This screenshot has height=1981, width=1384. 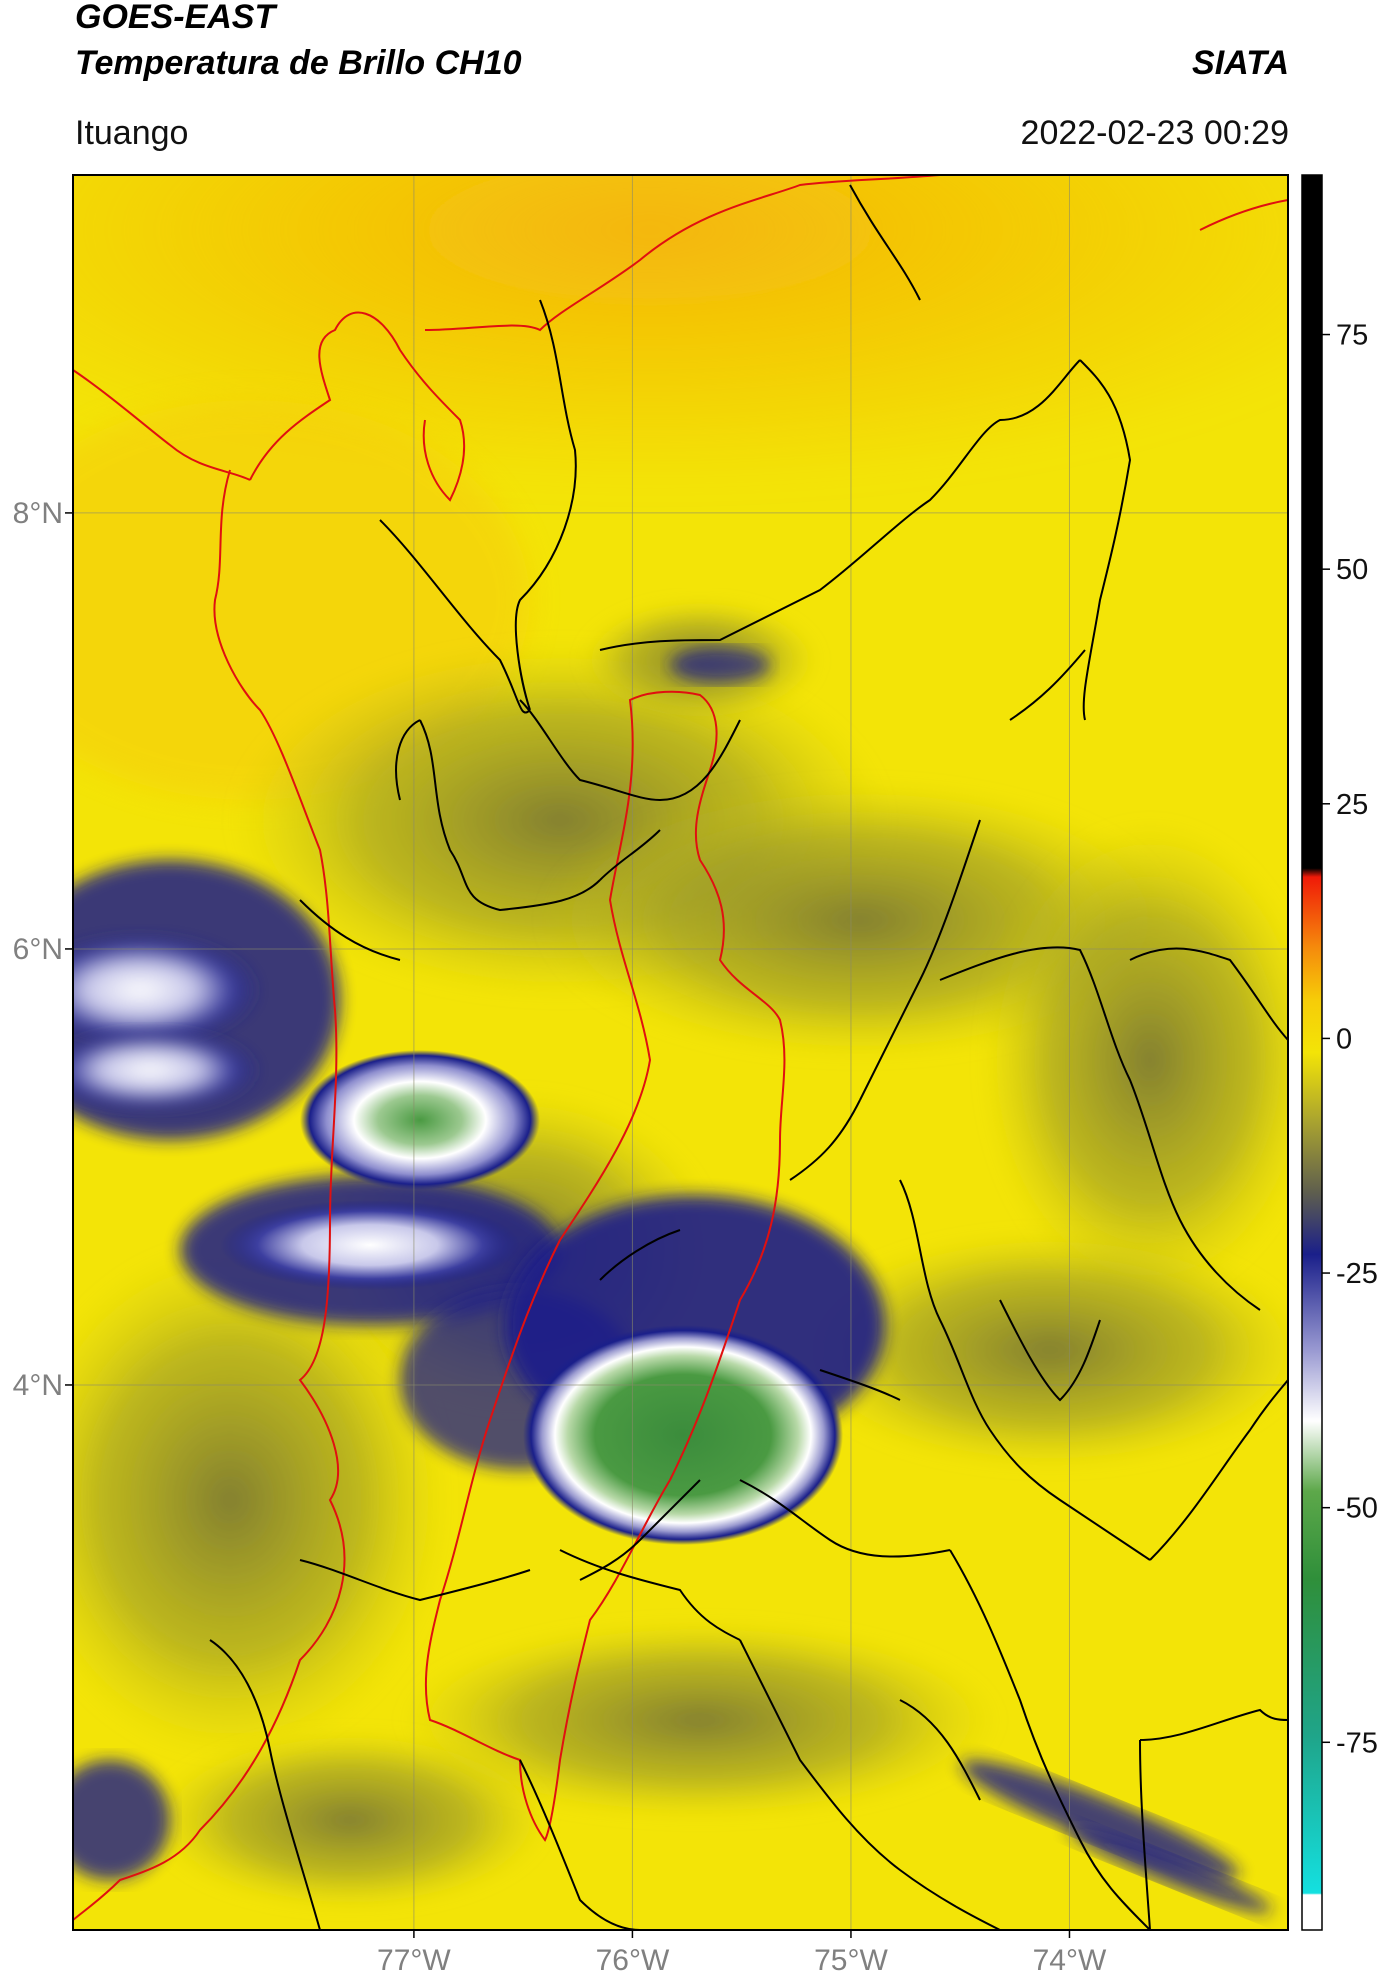 I want to click on colorbar-tick-label: 0, so click(x=1344, y=1039).